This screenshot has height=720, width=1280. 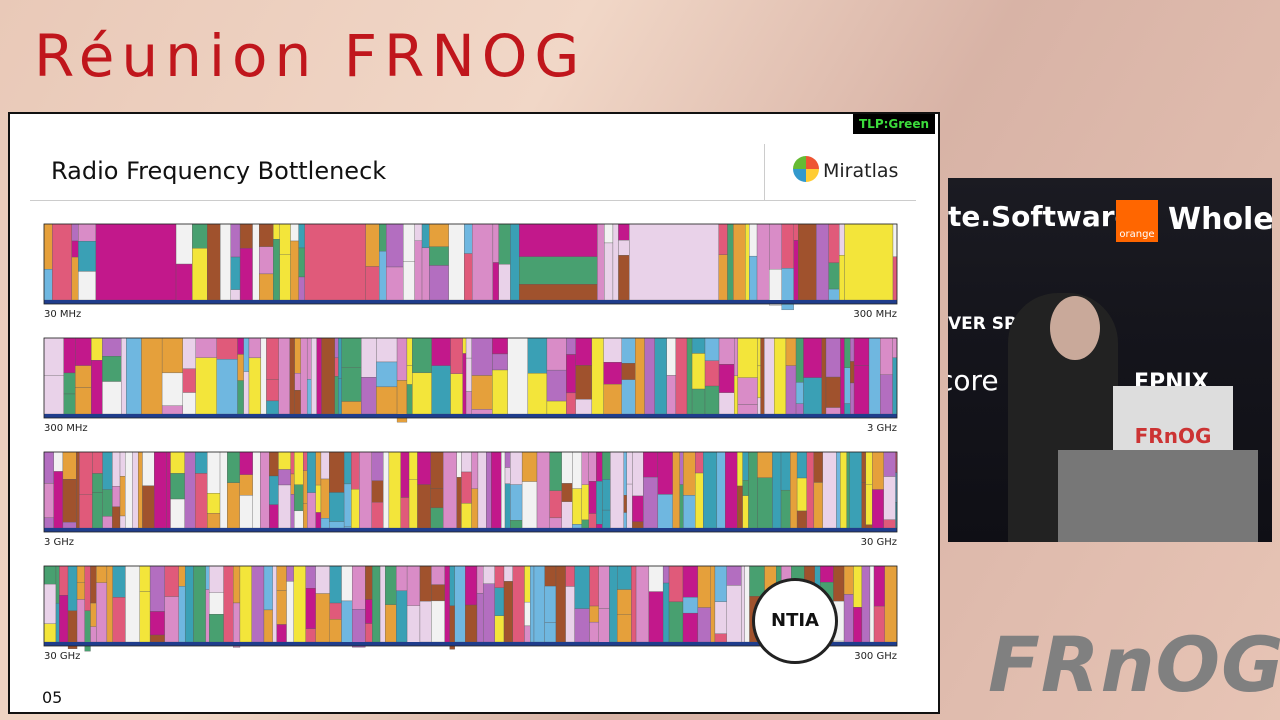 What do you see at coordinates (1173, 421) in the screenshot?
I see `podium-sign: FRnOG` at bounding box center [1173, 421].